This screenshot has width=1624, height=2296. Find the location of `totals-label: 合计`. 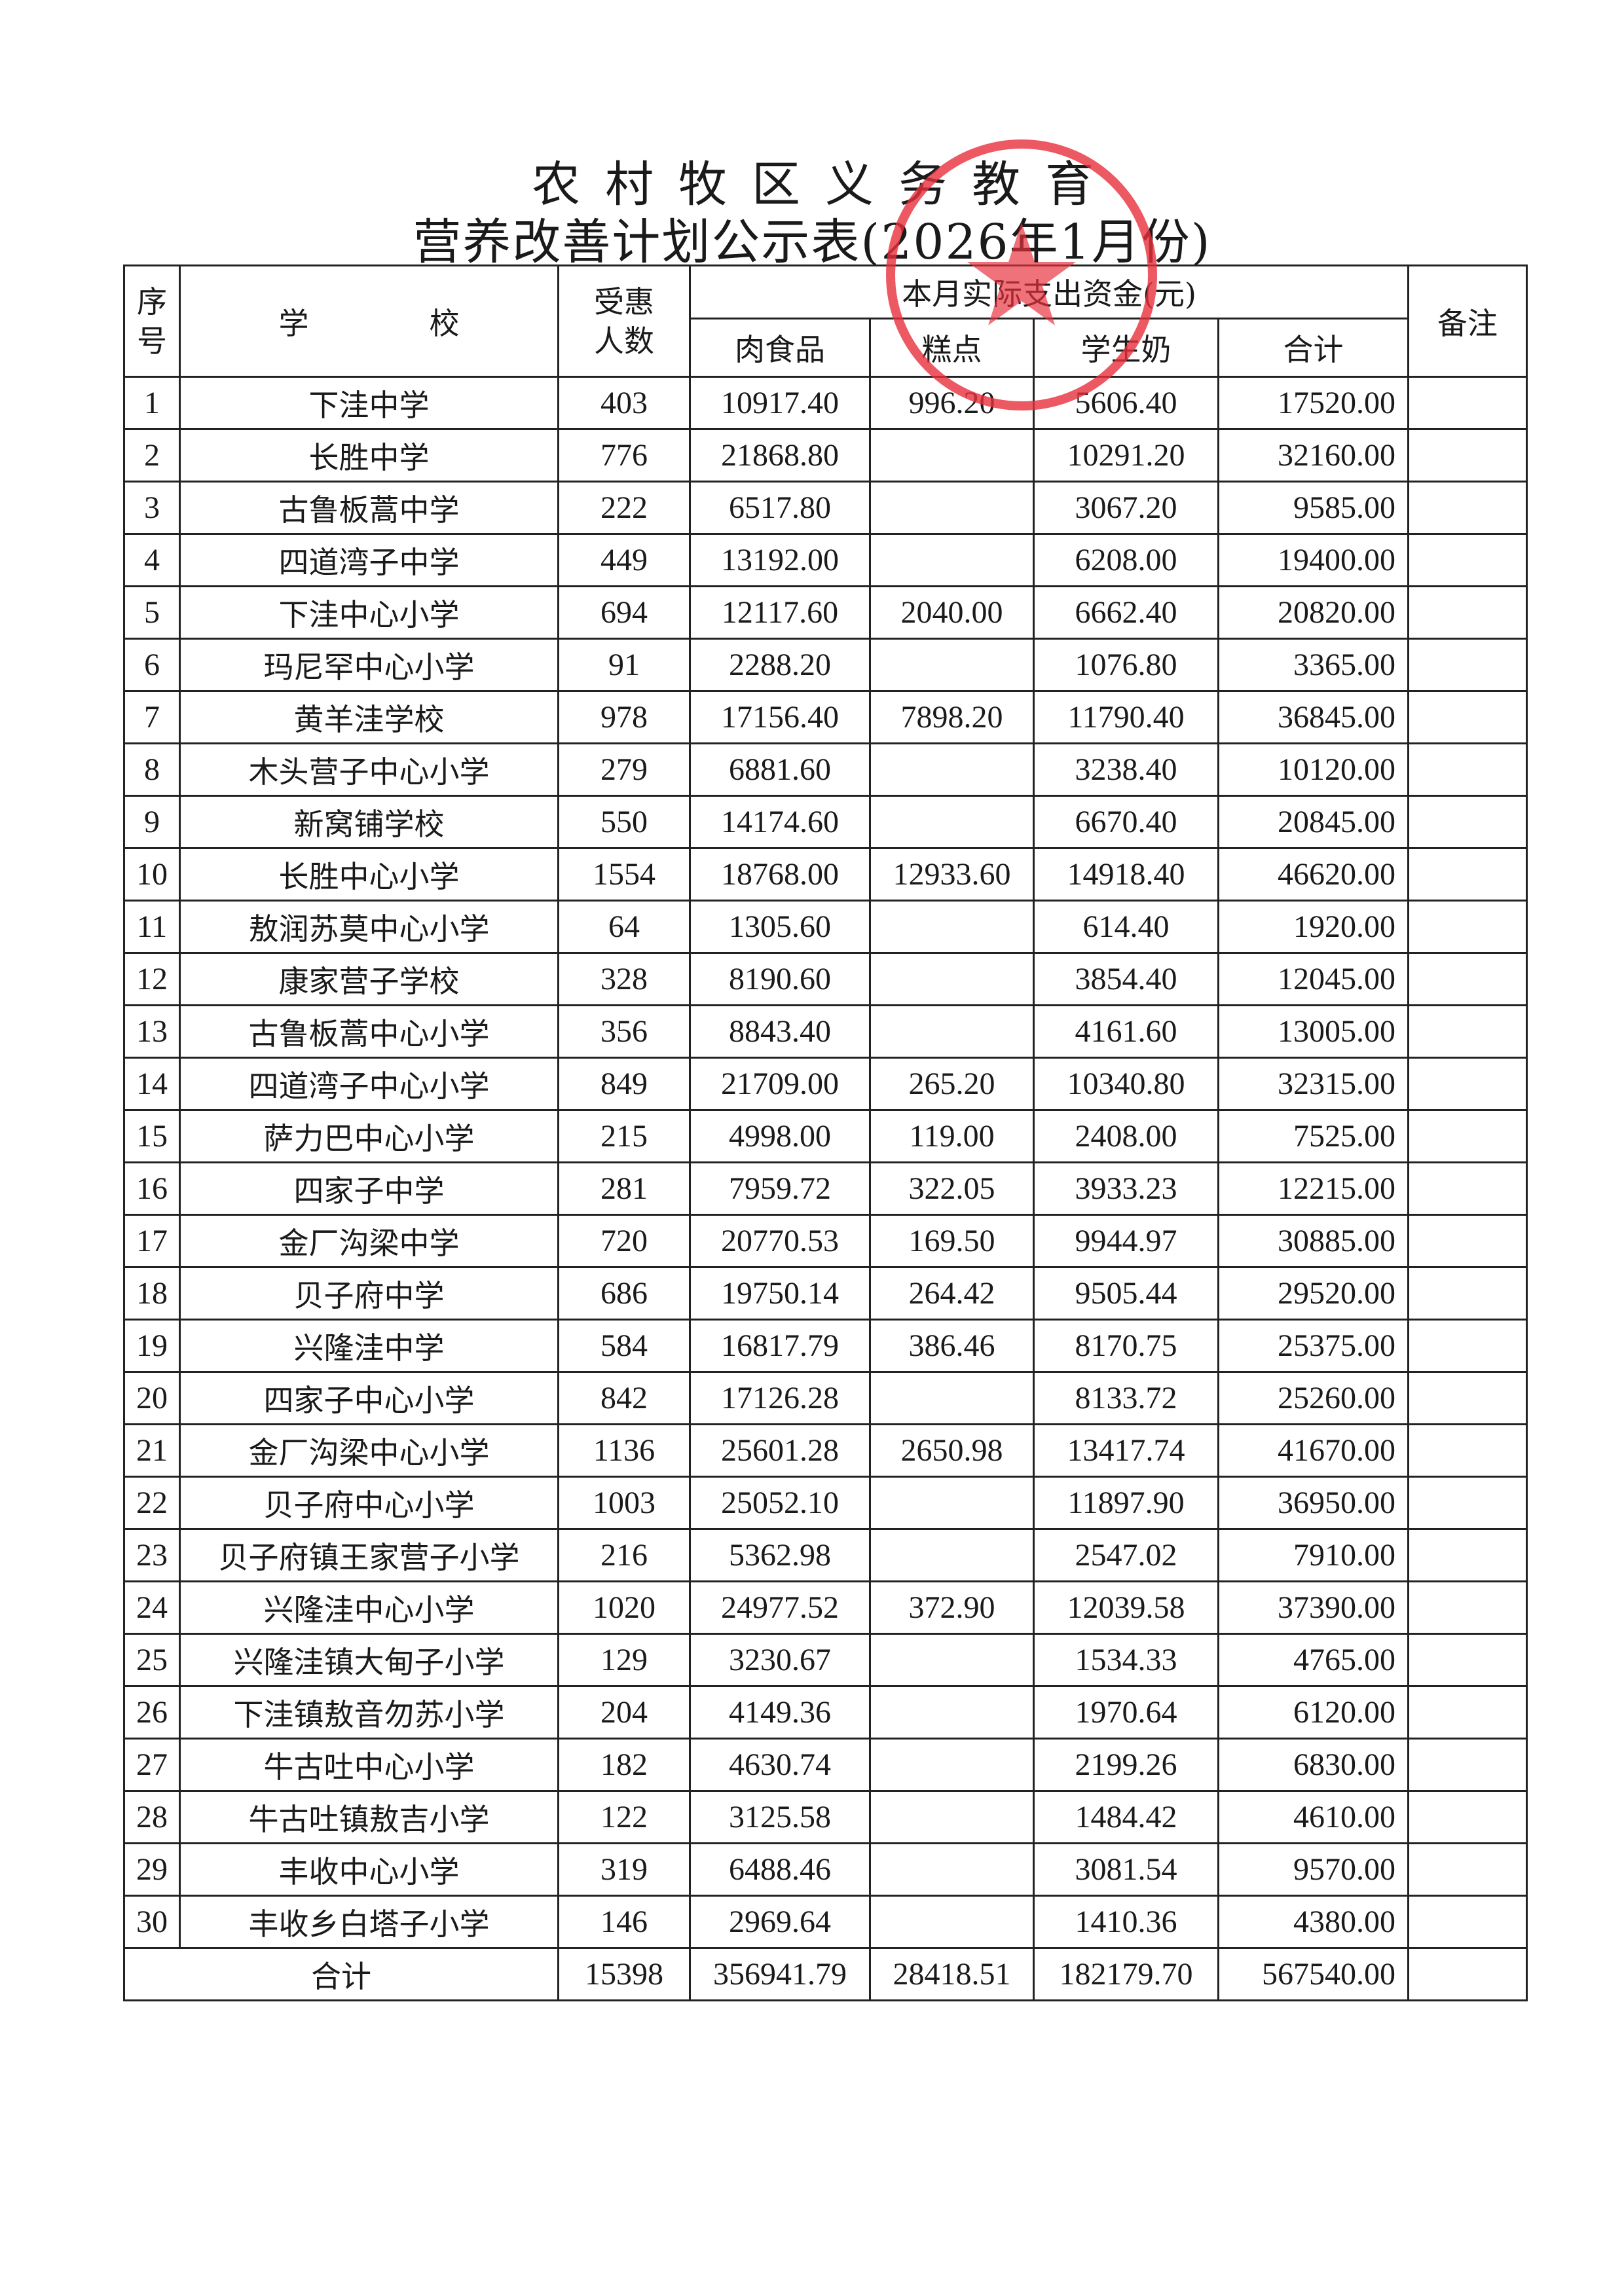

totals-label: 合计 is located at coordinates (341, 1974).